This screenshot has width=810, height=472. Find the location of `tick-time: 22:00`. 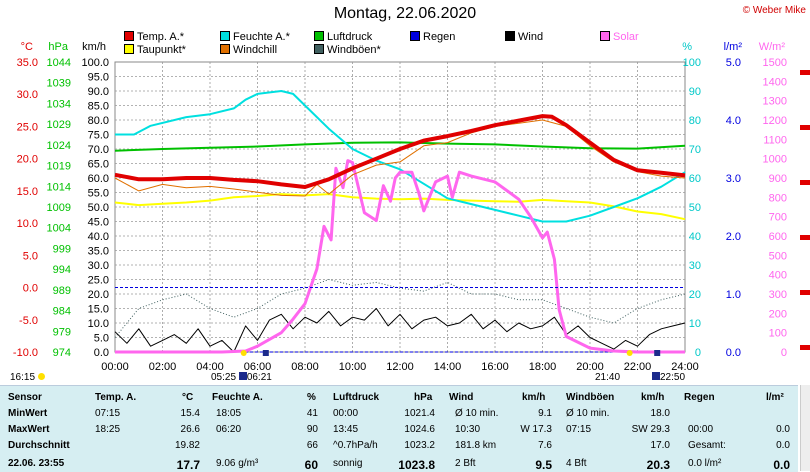

tick-time: 22:00 is located at coordinates (638, 367).